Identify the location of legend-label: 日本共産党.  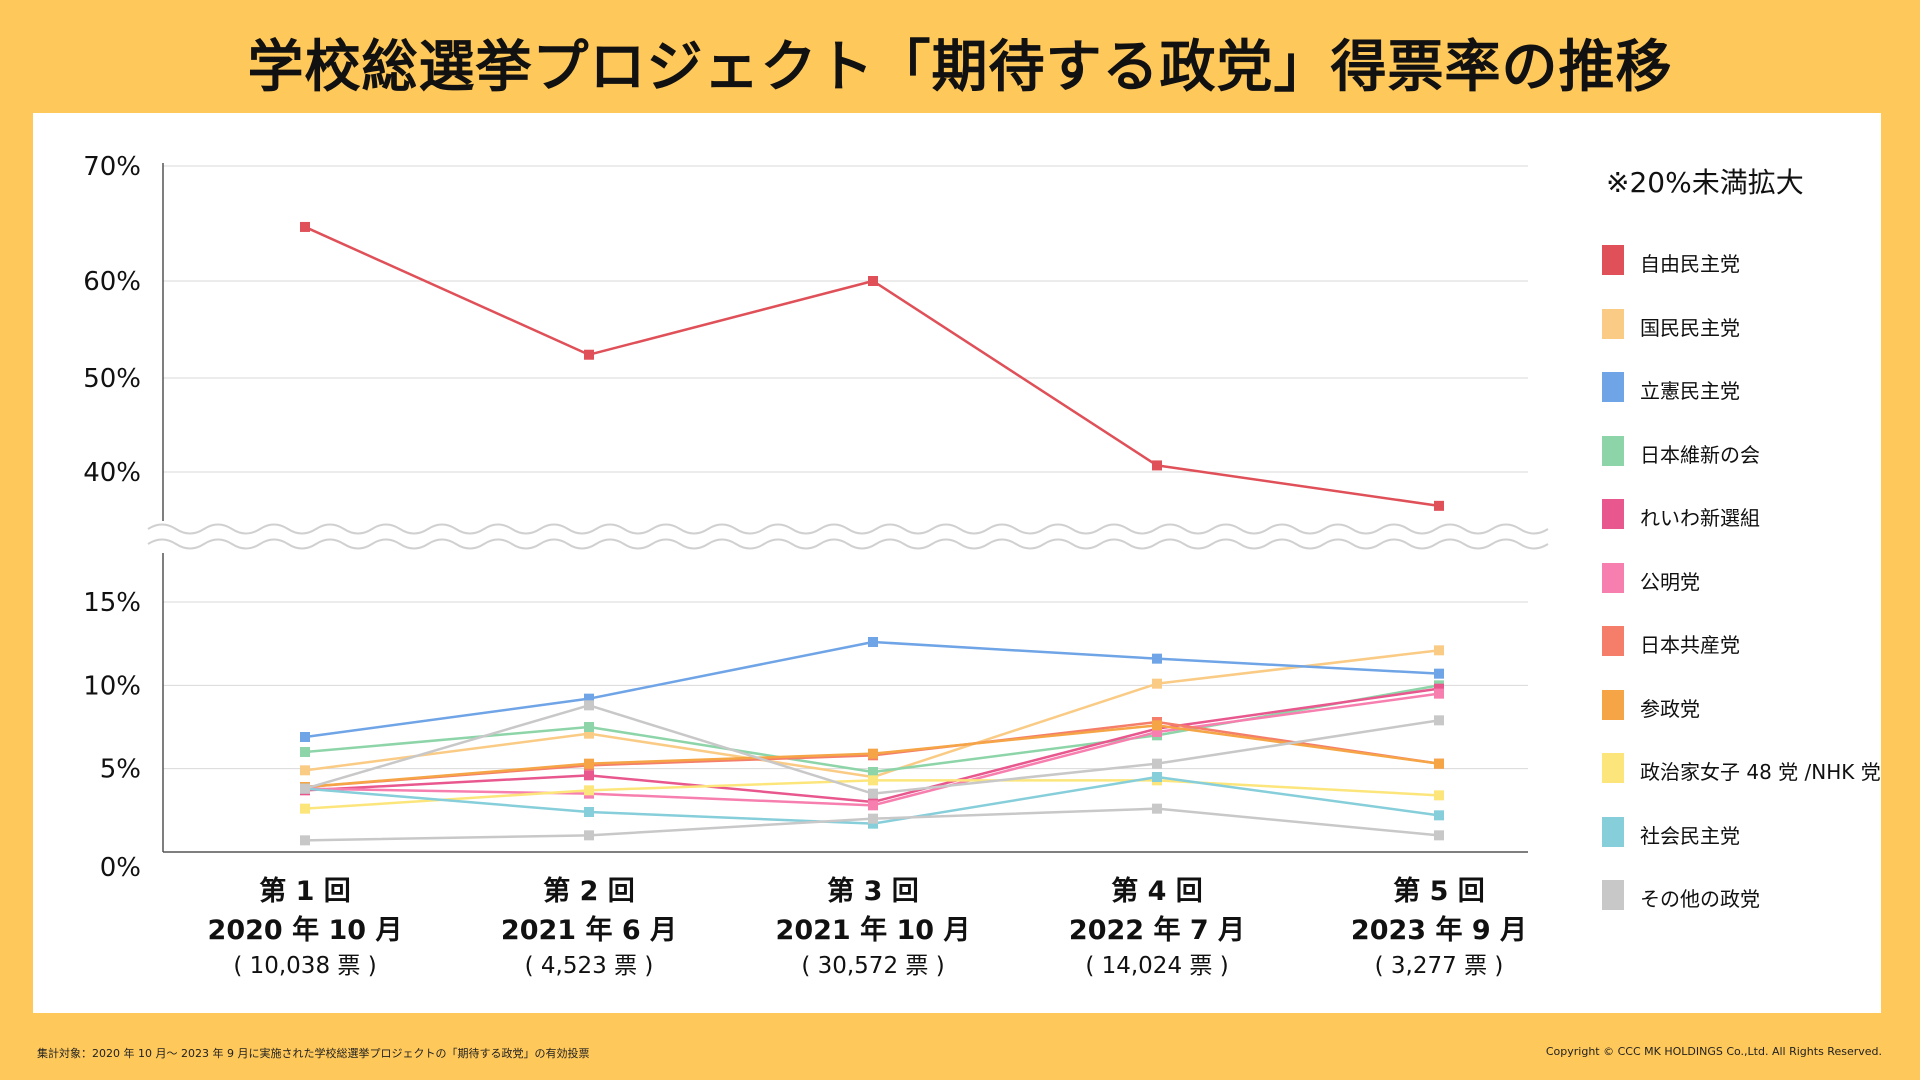
(1690, 645).